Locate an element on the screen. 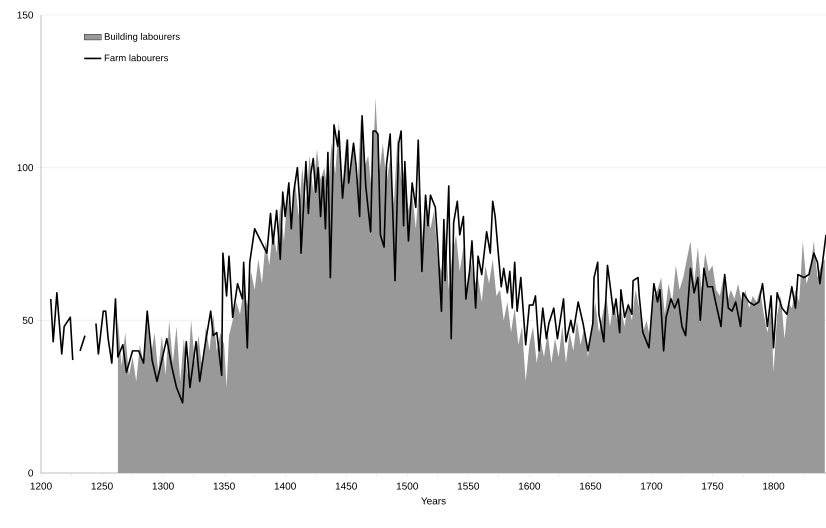  x-tick-label: 1750 is located at coordinates (713, 486).